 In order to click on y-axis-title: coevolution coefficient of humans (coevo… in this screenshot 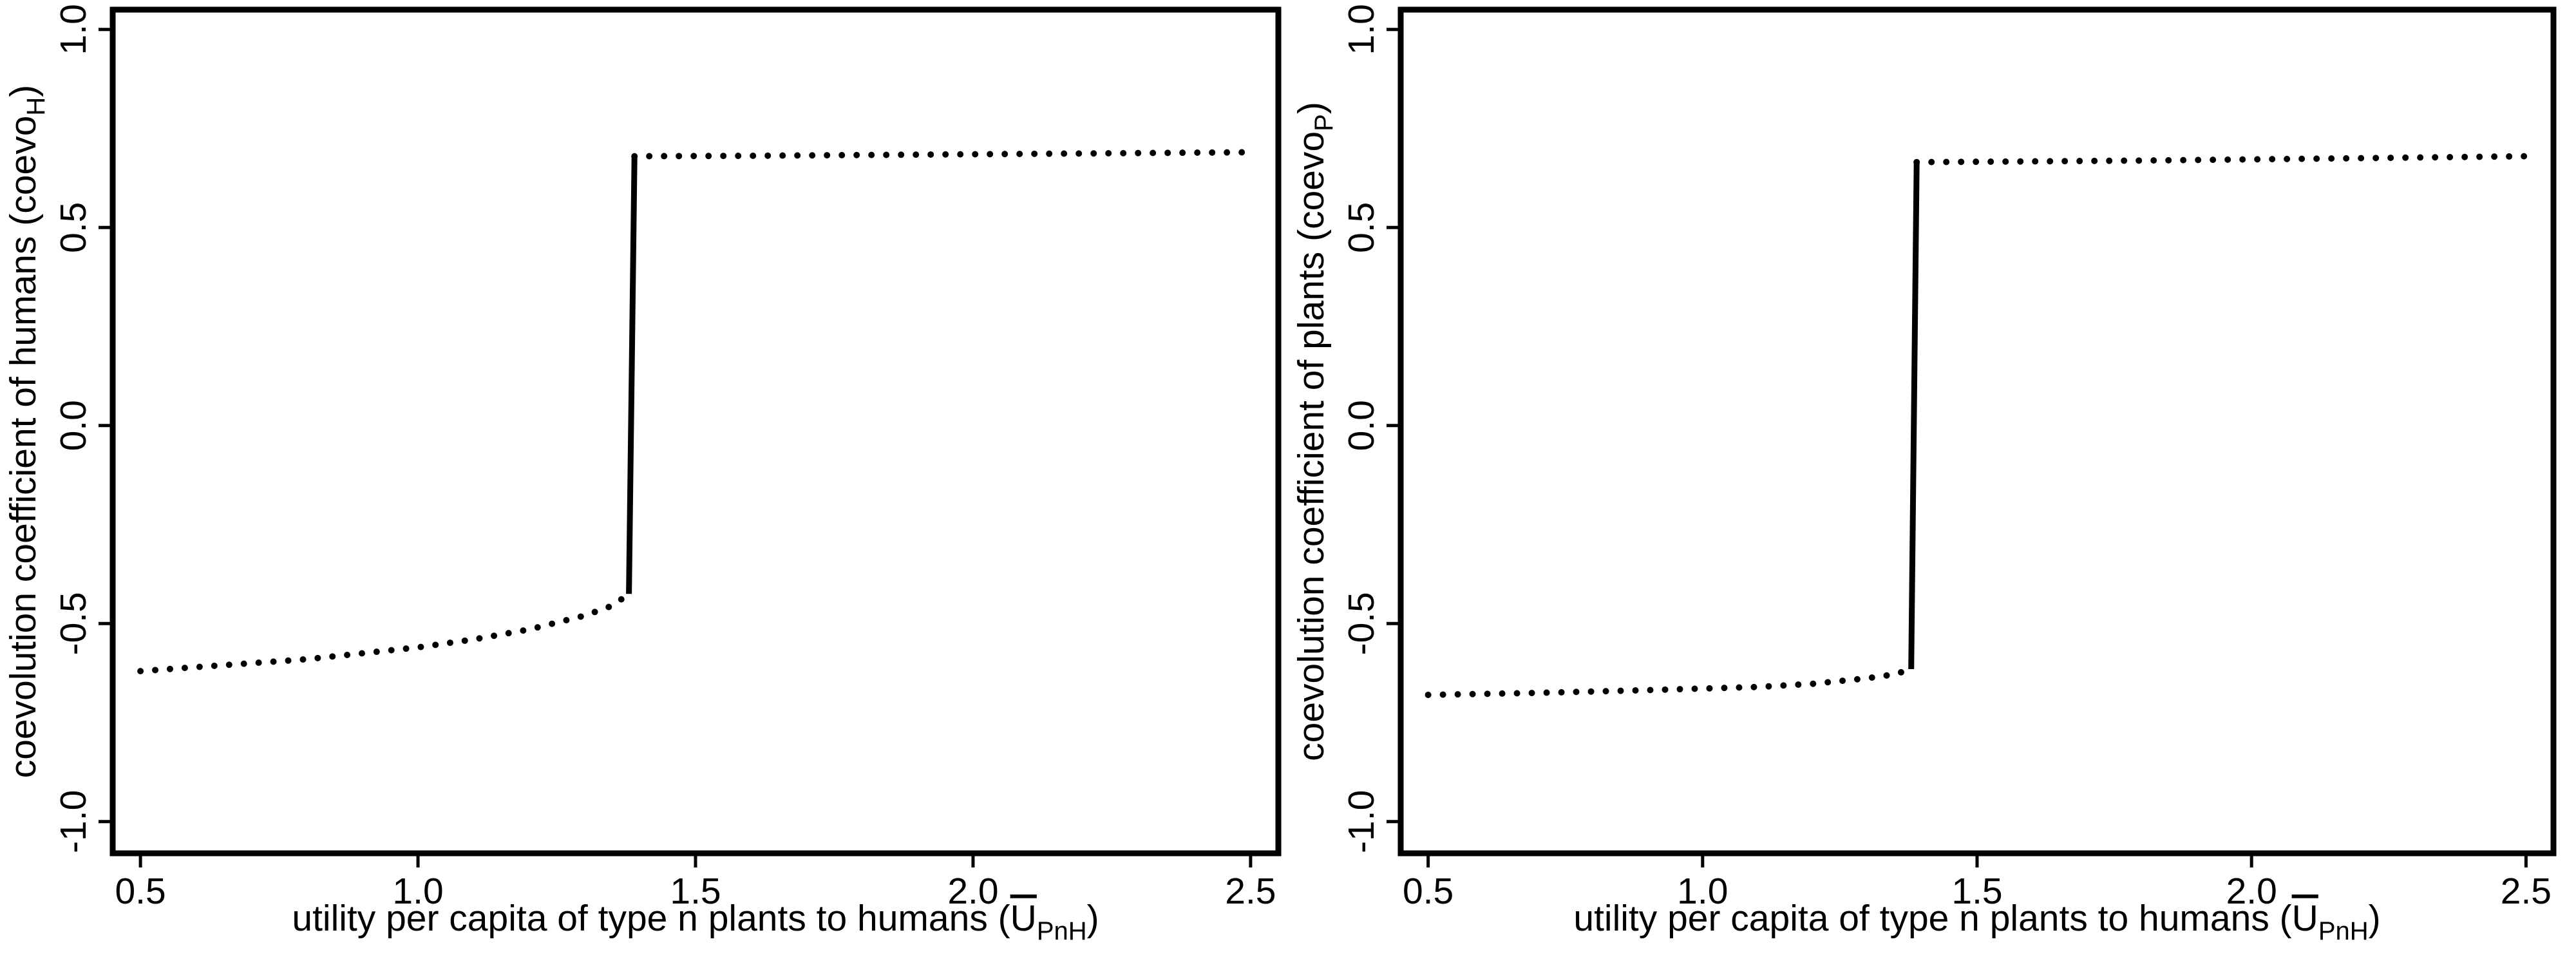, I will do `click(26, 432)`.